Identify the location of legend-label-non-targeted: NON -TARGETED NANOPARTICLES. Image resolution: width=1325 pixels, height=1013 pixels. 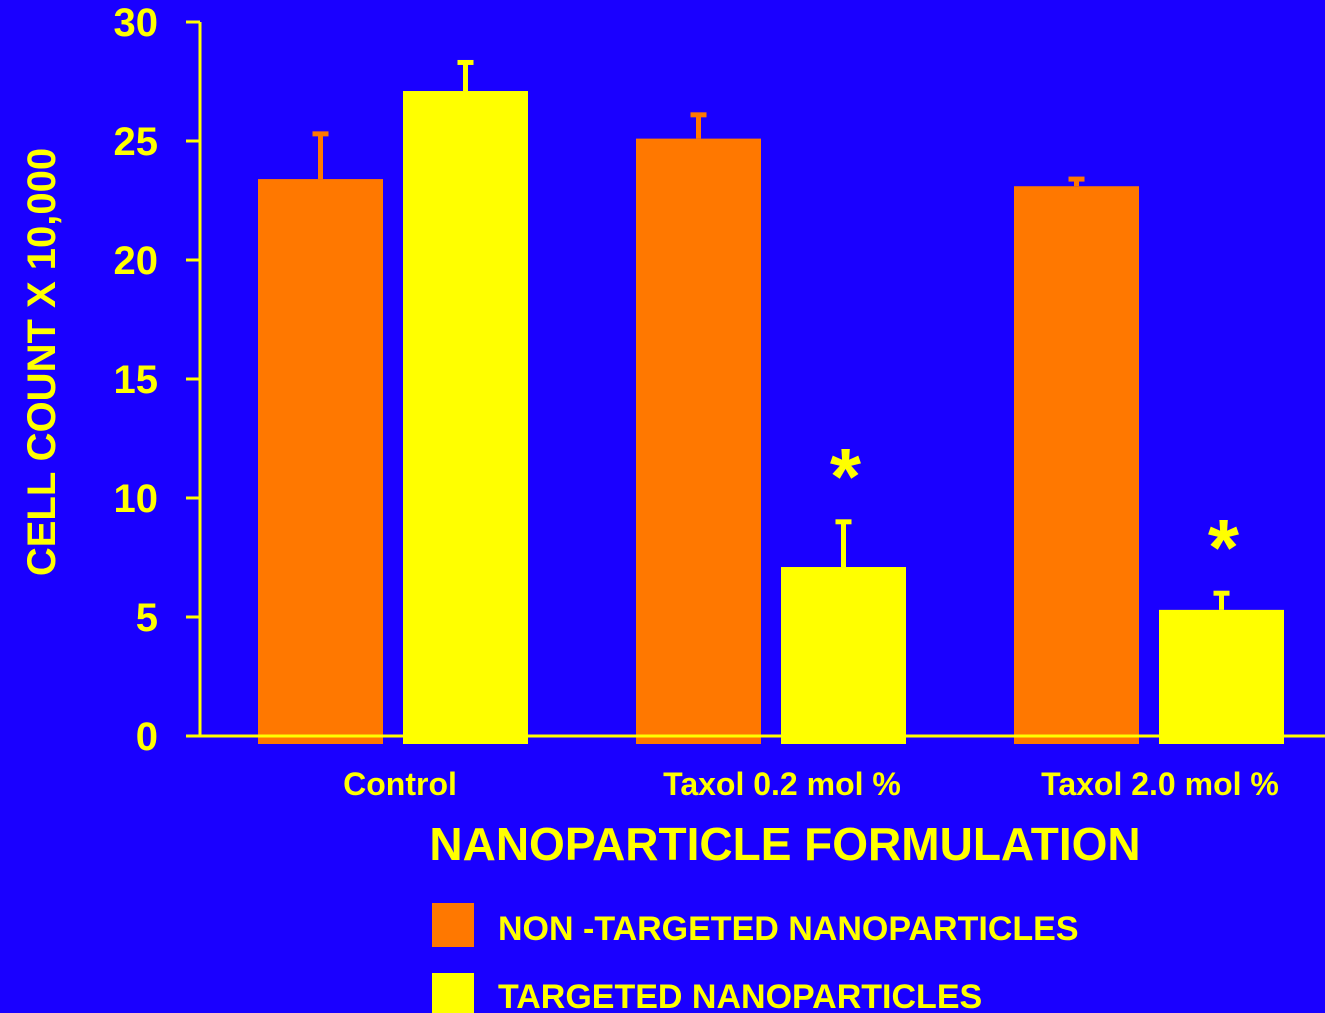
(788, 929).